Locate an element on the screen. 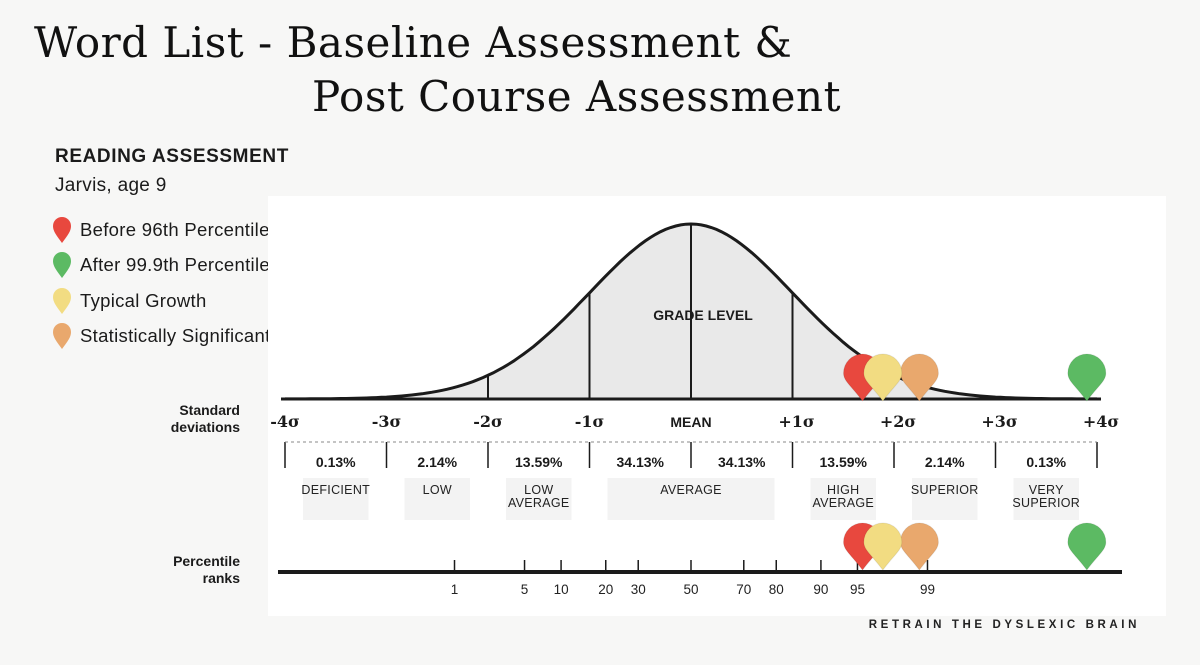 The height and width of the screenshot is (665, 1200). percentile-tick-label: 20 is located at coordinates (605, 589).